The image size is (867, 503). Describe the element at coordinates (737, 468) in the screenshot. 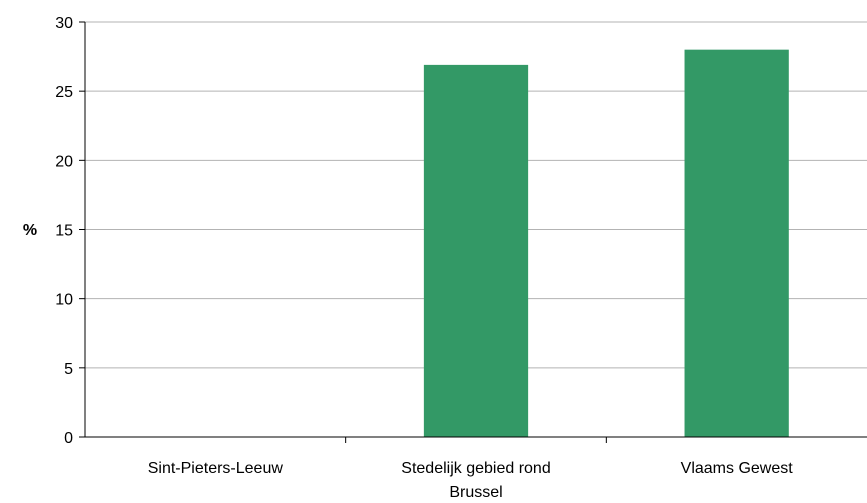

I see `x-category-label: Vlaams Gewest` at that location.